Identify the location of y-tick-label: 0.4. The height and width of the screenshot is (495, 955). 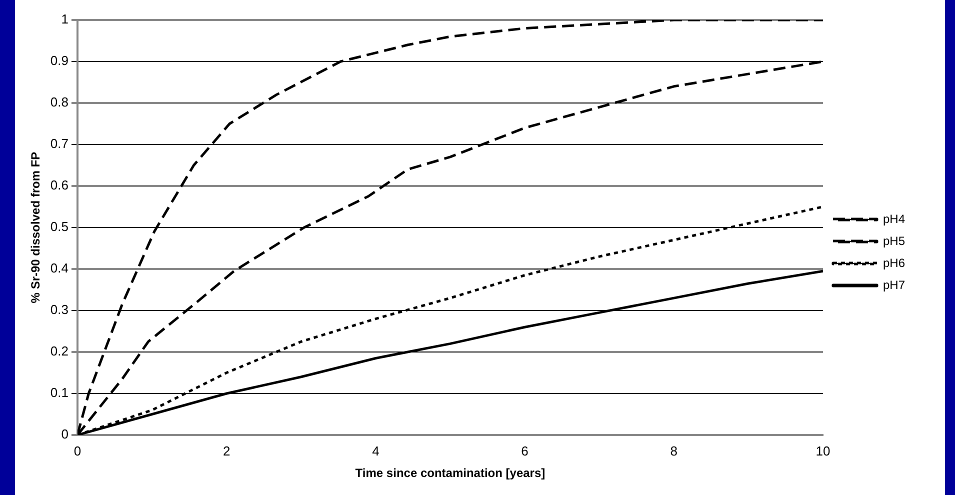
(59, 268).